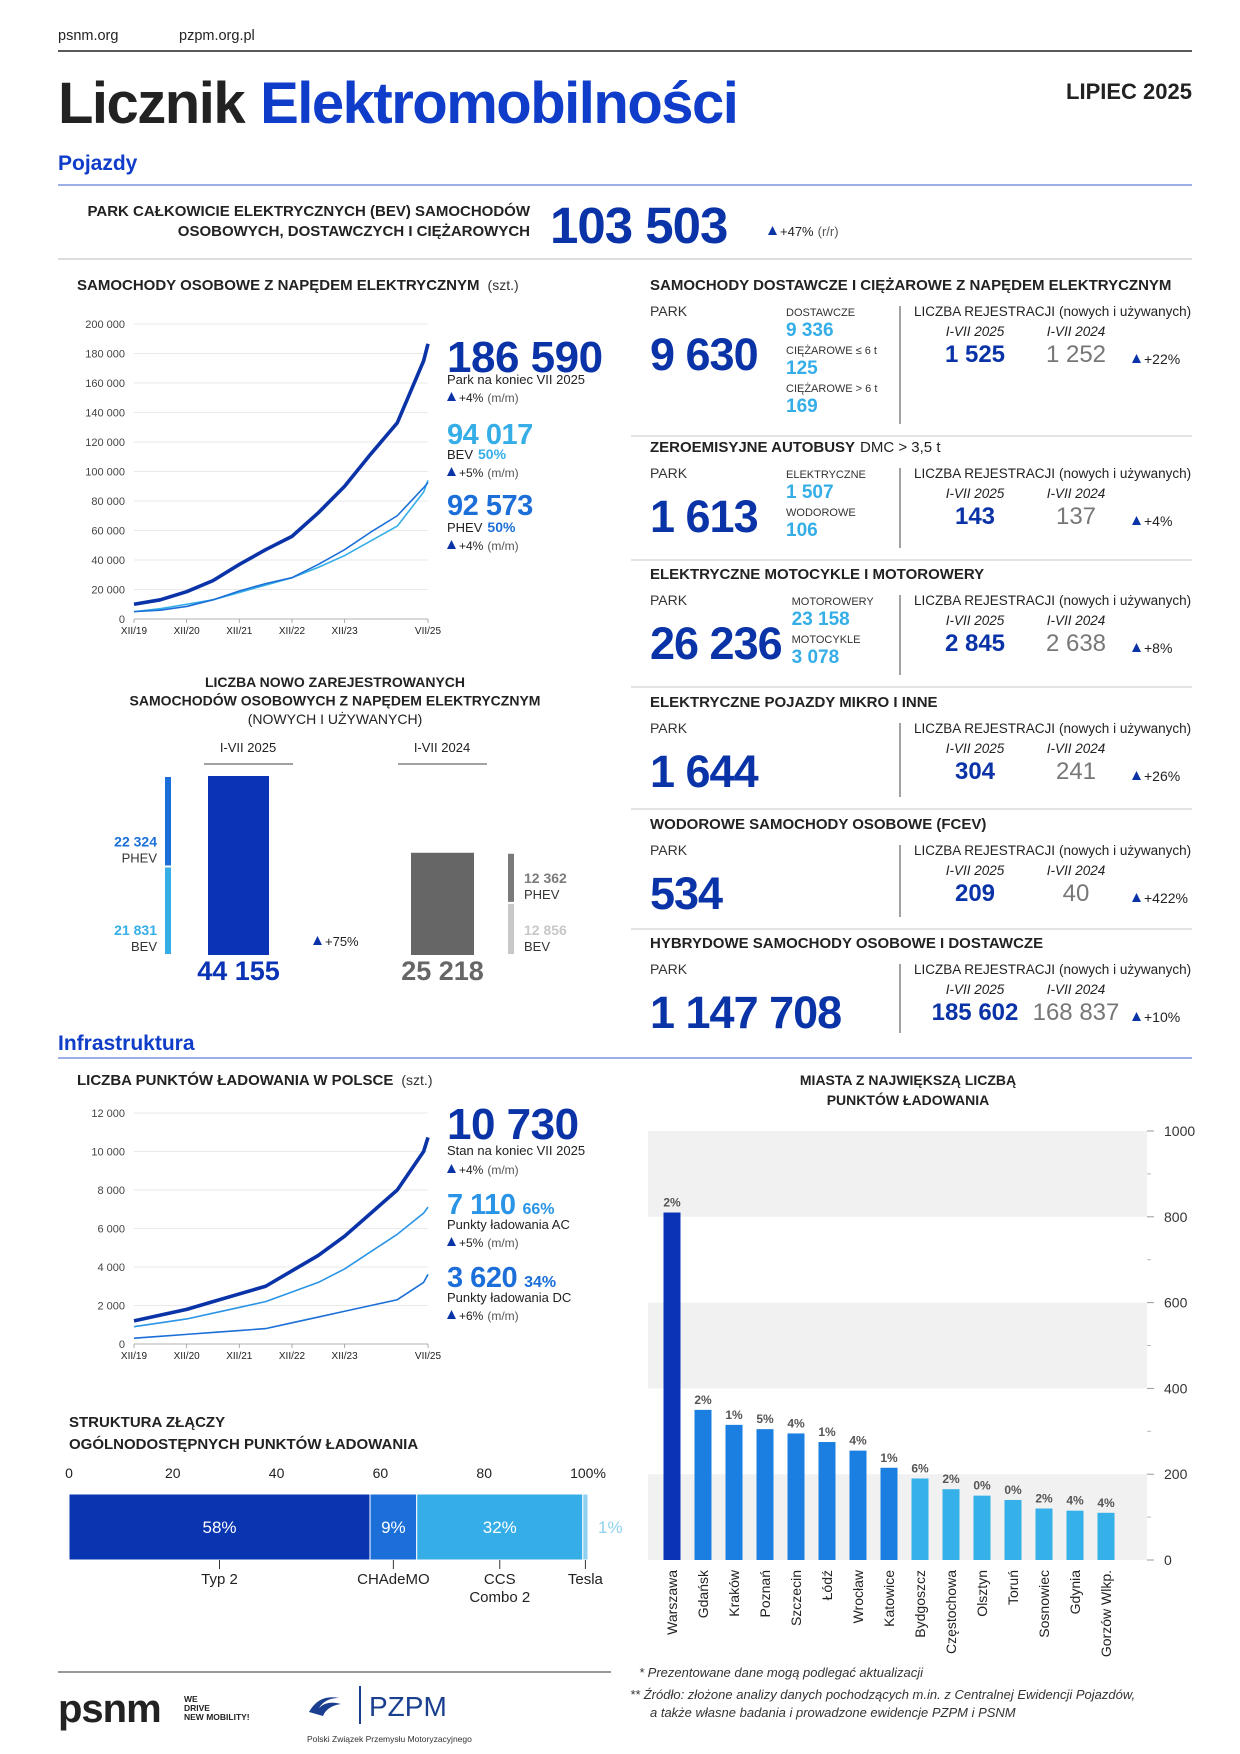  I want to click on category-label-box: Tesla, so click(585, 1579).